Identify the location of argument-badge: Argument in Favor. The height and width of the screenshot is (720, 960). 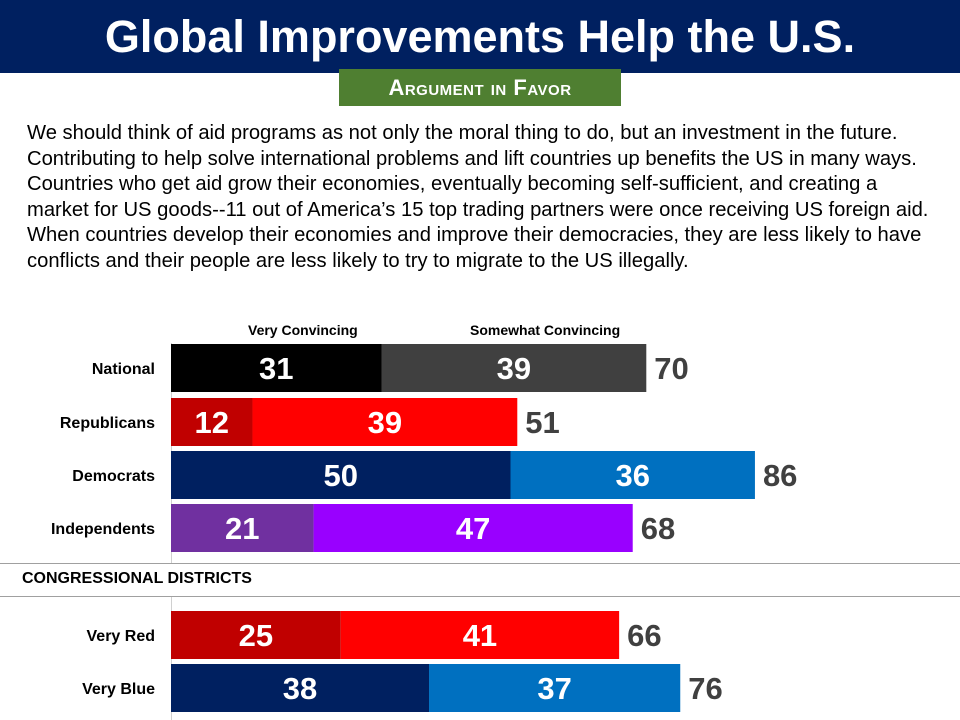
(480, 87).